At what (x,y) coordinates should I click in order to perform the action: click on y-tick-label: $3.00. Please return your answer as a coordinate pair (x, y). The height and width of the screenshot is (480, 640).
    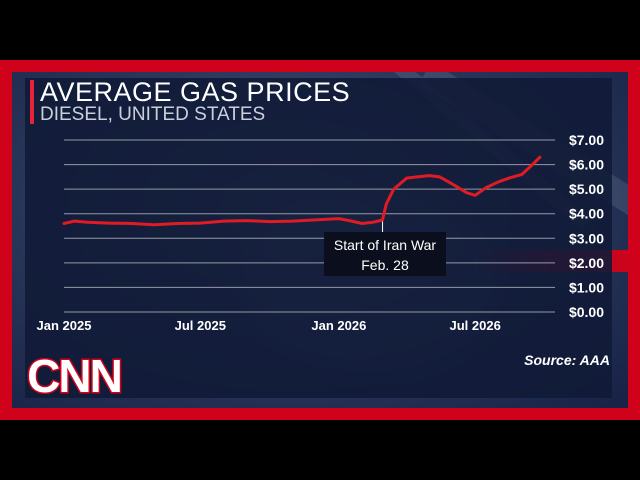
    Looking at the image, I should click on (586, 238).